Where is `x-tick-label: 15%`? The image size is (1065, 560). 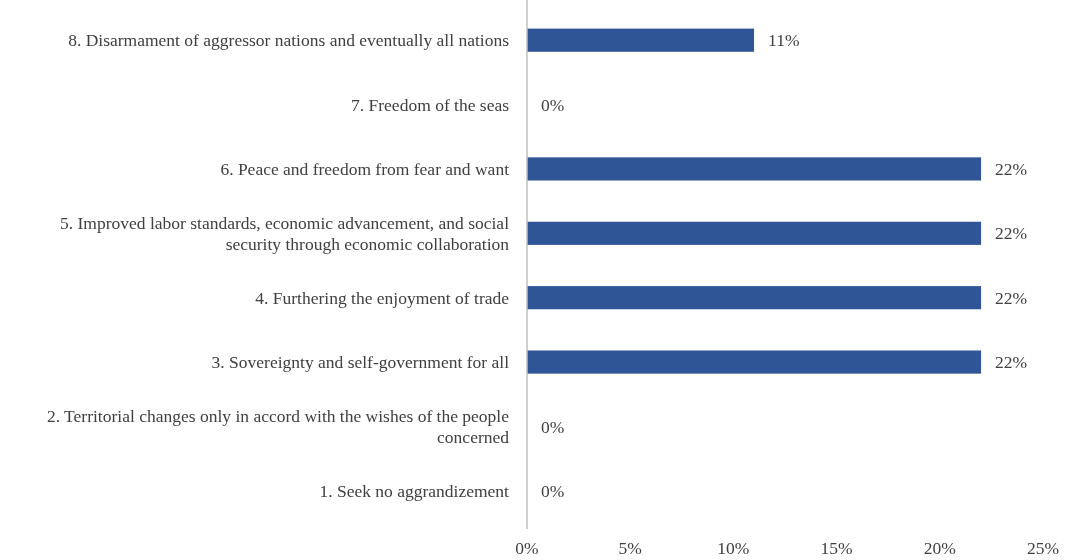 x-tick-label: 15% is located at coordinates (836, 548).